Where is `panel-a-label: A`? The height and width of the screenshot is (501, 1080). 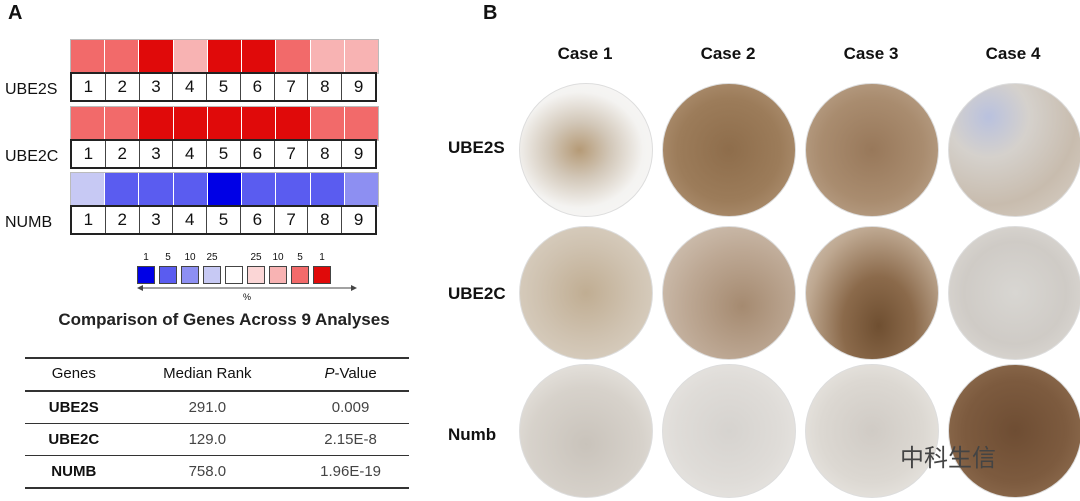
panel-a-label: A is located at coordinates (15, 13).